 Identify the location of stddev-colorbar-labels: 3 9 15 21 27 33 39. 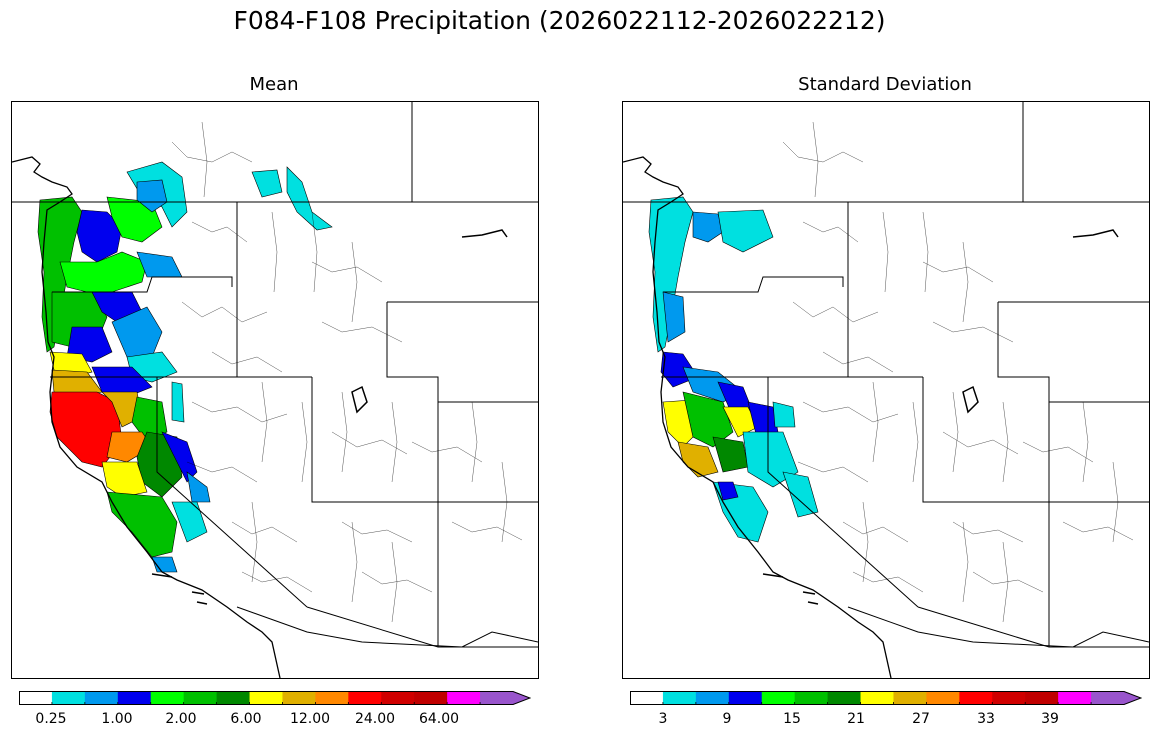
(886, 721).